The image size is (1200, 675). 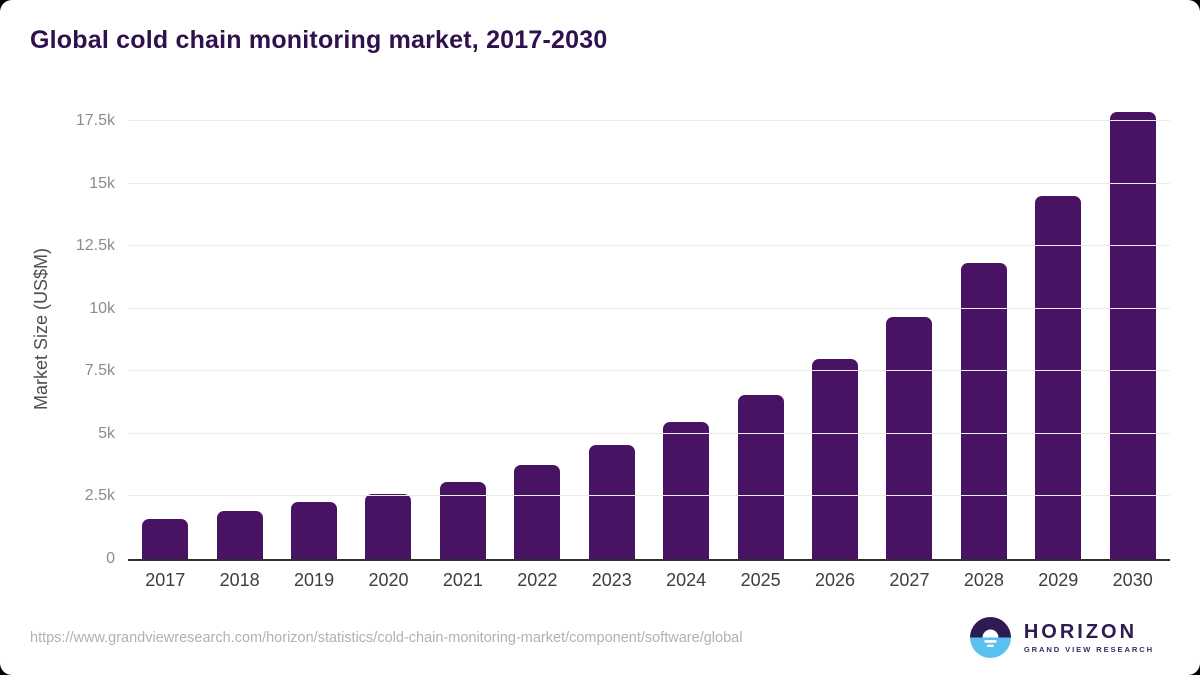 What do you see at coordinates (462, 520) in the screenshot?
I see `bar-2021` at bounding box center [462, 520].